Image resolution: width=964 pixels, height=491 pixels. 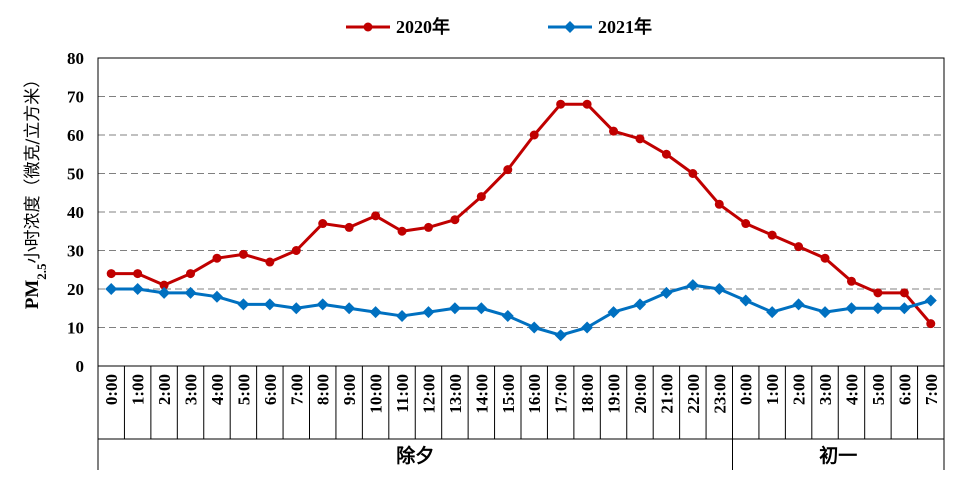 What do you see at coordinates (75, 58) in the screenshot?
I see `y-tick-label: 80` at bounding box center [75, 58].